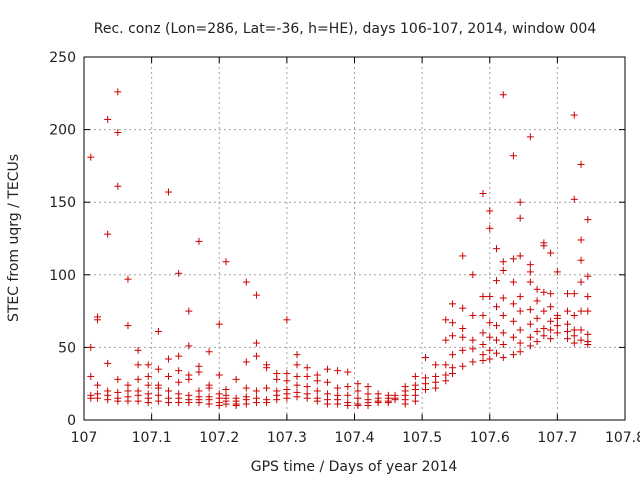 The width and height of the screenshot is (640, 480). What do you see at coordinates (84, 438) in the screenshot?
I see `x-tick-label: 107` at bounding box center [84, 438].